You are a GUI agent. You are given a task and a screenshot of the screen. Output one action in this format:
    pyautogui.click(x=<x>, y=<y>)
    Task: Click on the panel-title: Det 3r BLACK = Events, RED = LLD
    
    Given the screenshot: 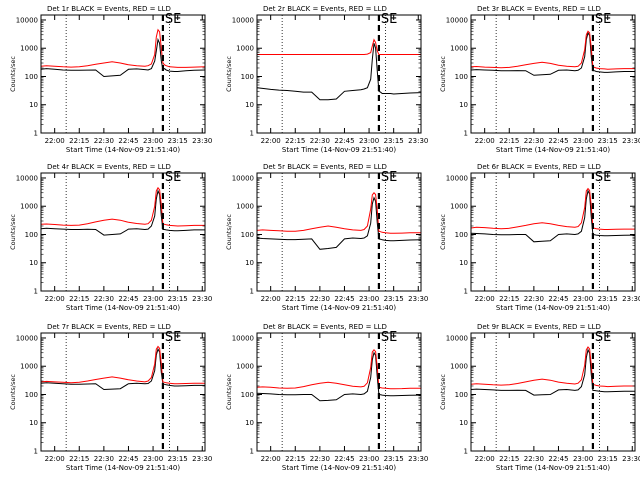 What is the action you would take?
    pyautogui.click(x=539, y=9)
    